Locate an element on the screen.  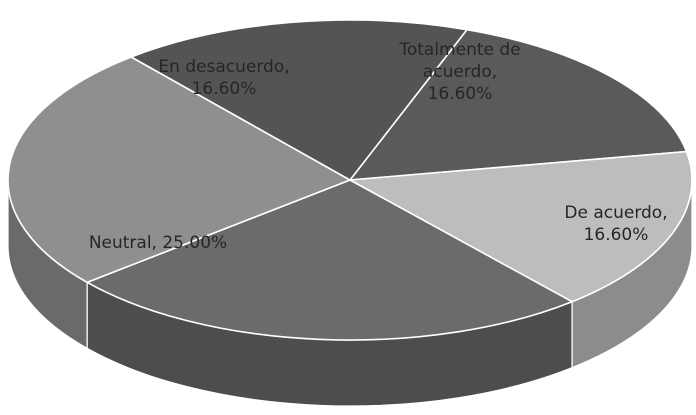
data-label-totalmente-de-acuerdo: Totalmente de acuerdo, 16.60% is located at coordinates (459, 72).